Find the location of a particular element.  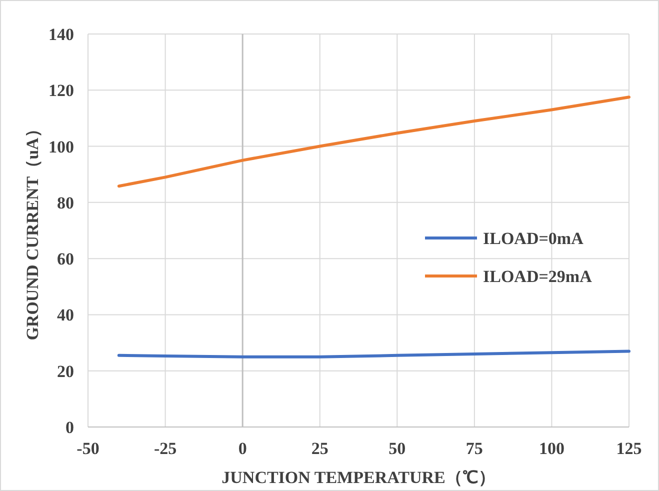

x-tick-label: -50 is located at coordinates (88, 448).